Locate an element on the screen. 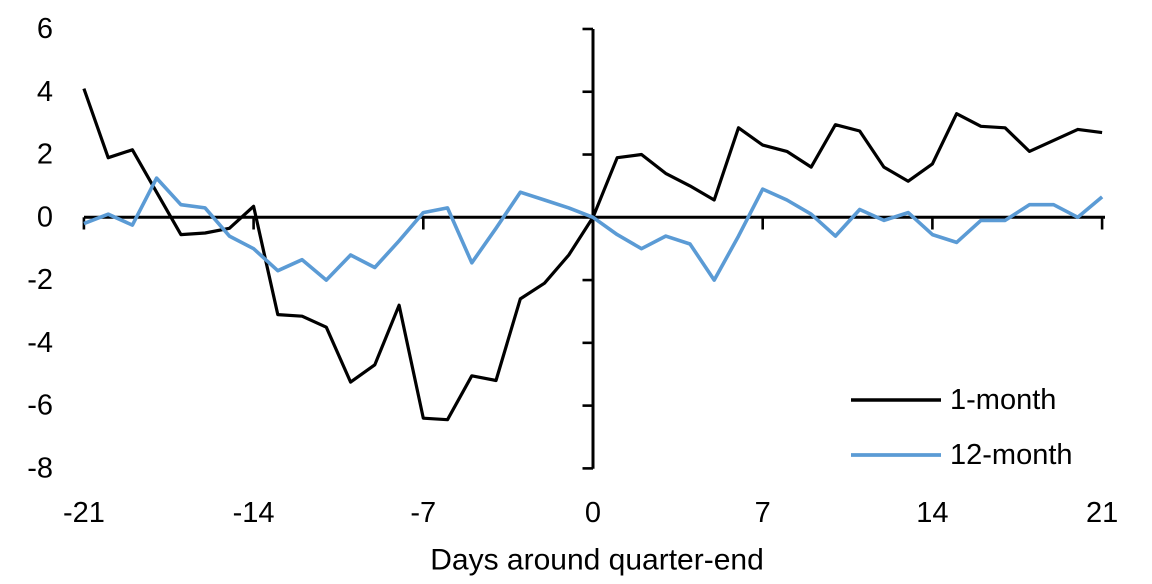  x-axis-title: Days around quarter-end is located at coordinates (597, 560).